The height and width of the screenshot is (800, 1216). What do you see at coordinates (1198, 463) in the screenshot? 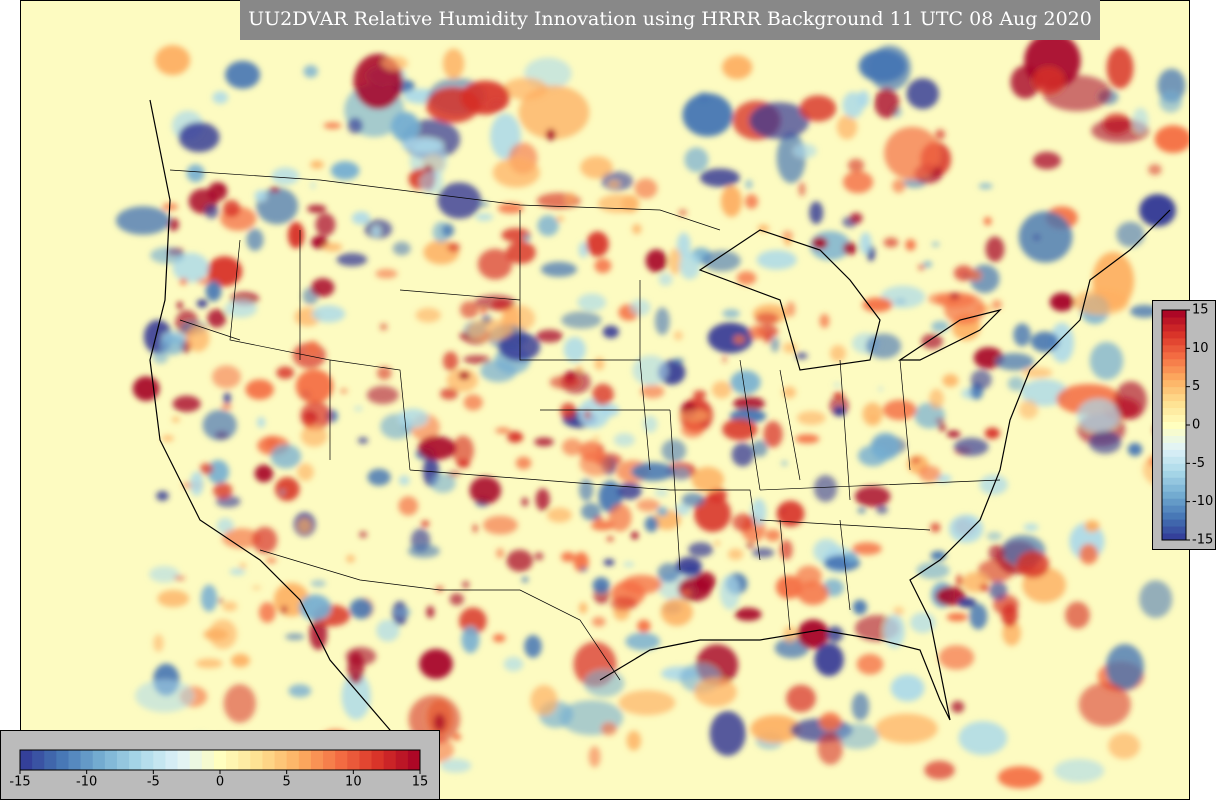
I see `colorbar-tick-label: -5` at bounding box center [1198, 463].